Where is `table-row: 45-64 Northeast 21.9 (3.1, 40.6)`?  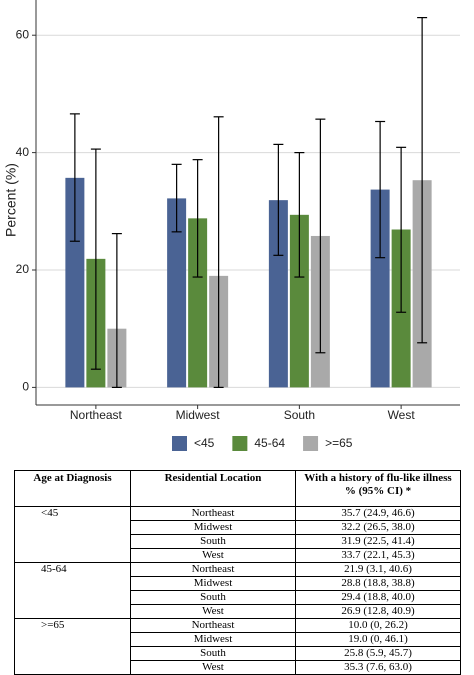 table-row: 45-64 Northeast 21.9 (3.1, 40.6) is located at coordinates (237, 590).